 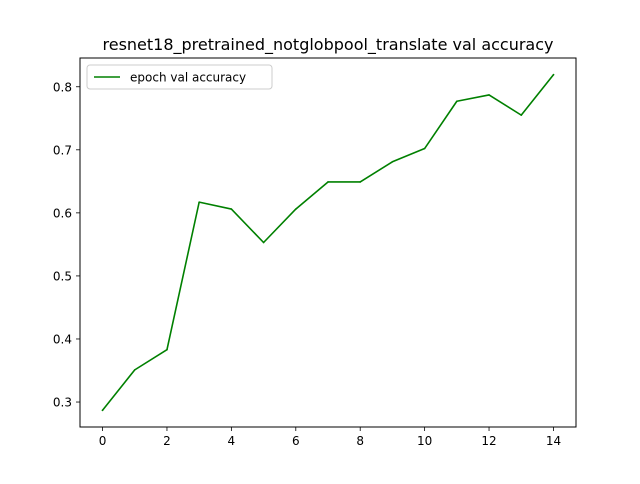 I want to click on y-tick-label: 0.8, so click(x=62, y=87).